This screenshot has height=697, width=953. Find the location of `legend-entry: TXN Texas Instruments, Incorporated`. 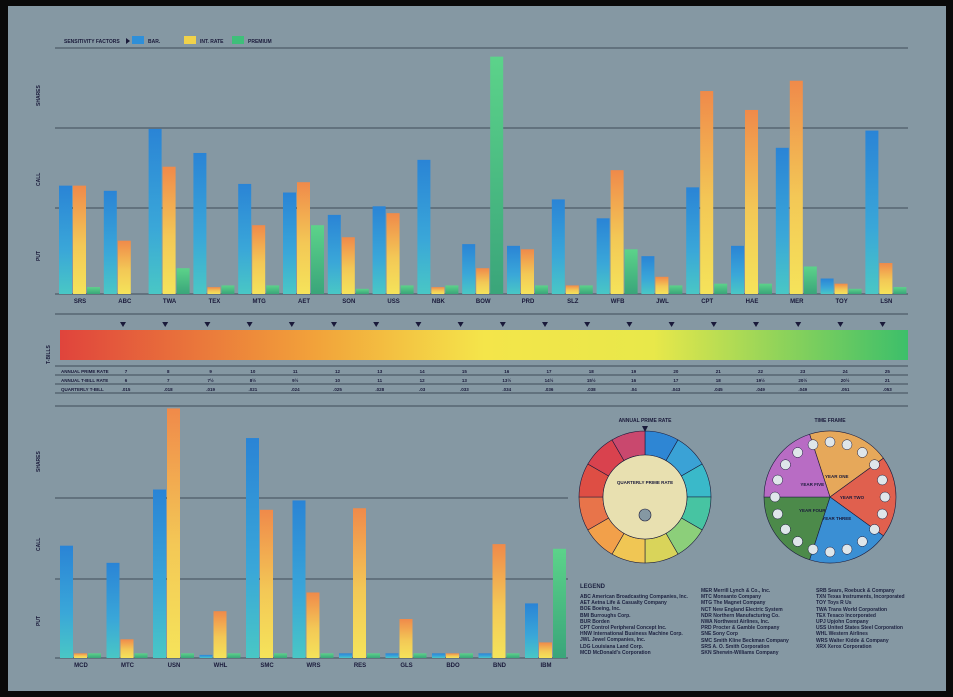

legend-entry: TXN Texas Instruments, Incorporated is located at coordinates (860, 597).